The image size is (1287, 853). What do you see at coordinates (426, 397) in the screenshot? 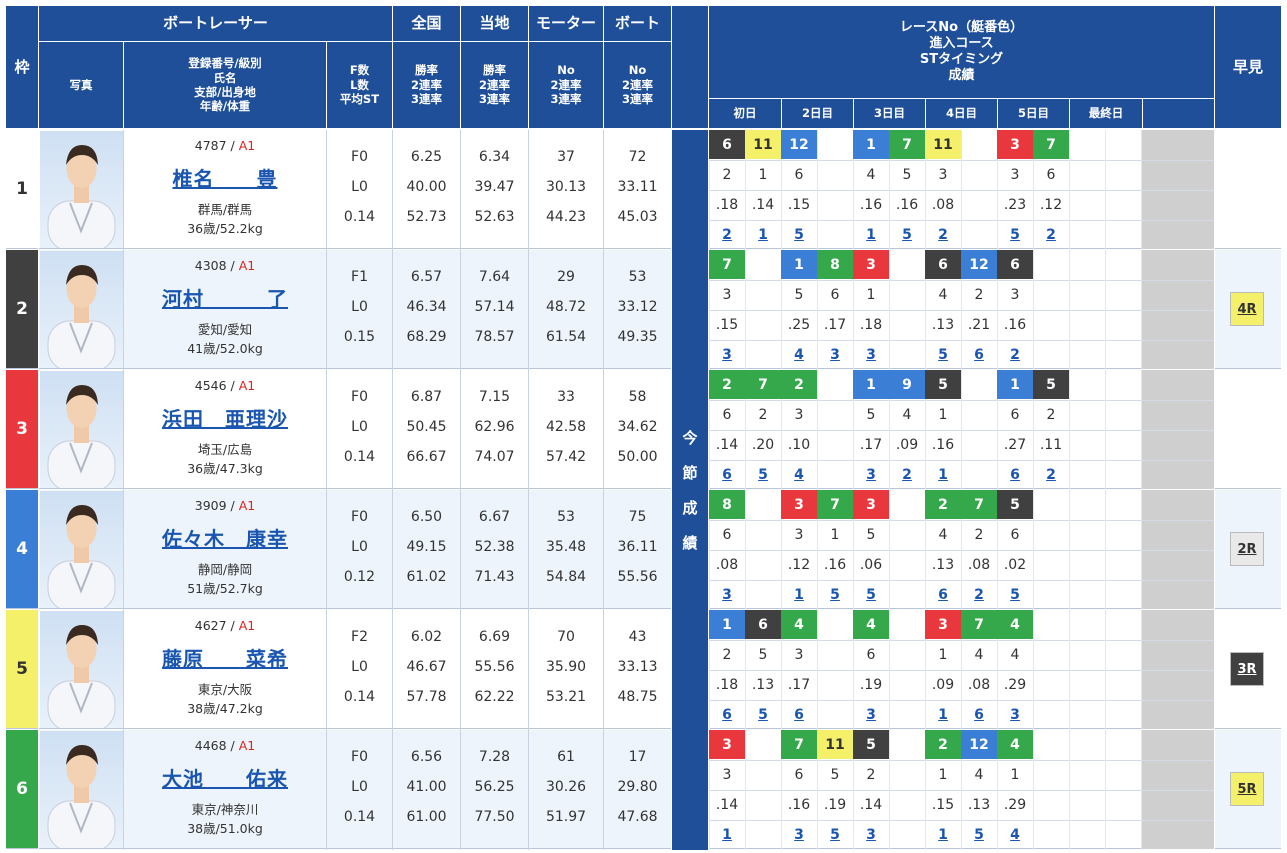
I see `stat-nat: 6.87` at bounding box center [426, 397].